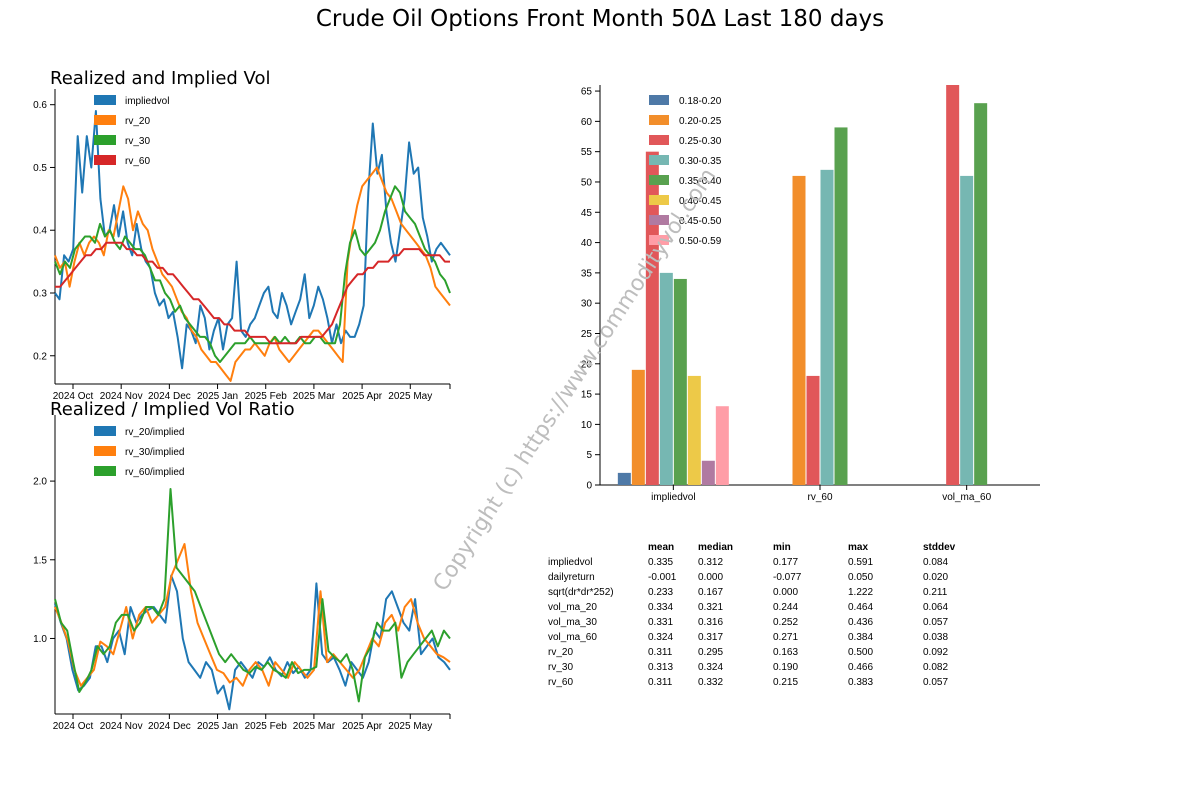  What do you see at coordinates (936, 607) in the screenshot?
I see `stats-cell: 0.064` at bounding box center [936, 607].